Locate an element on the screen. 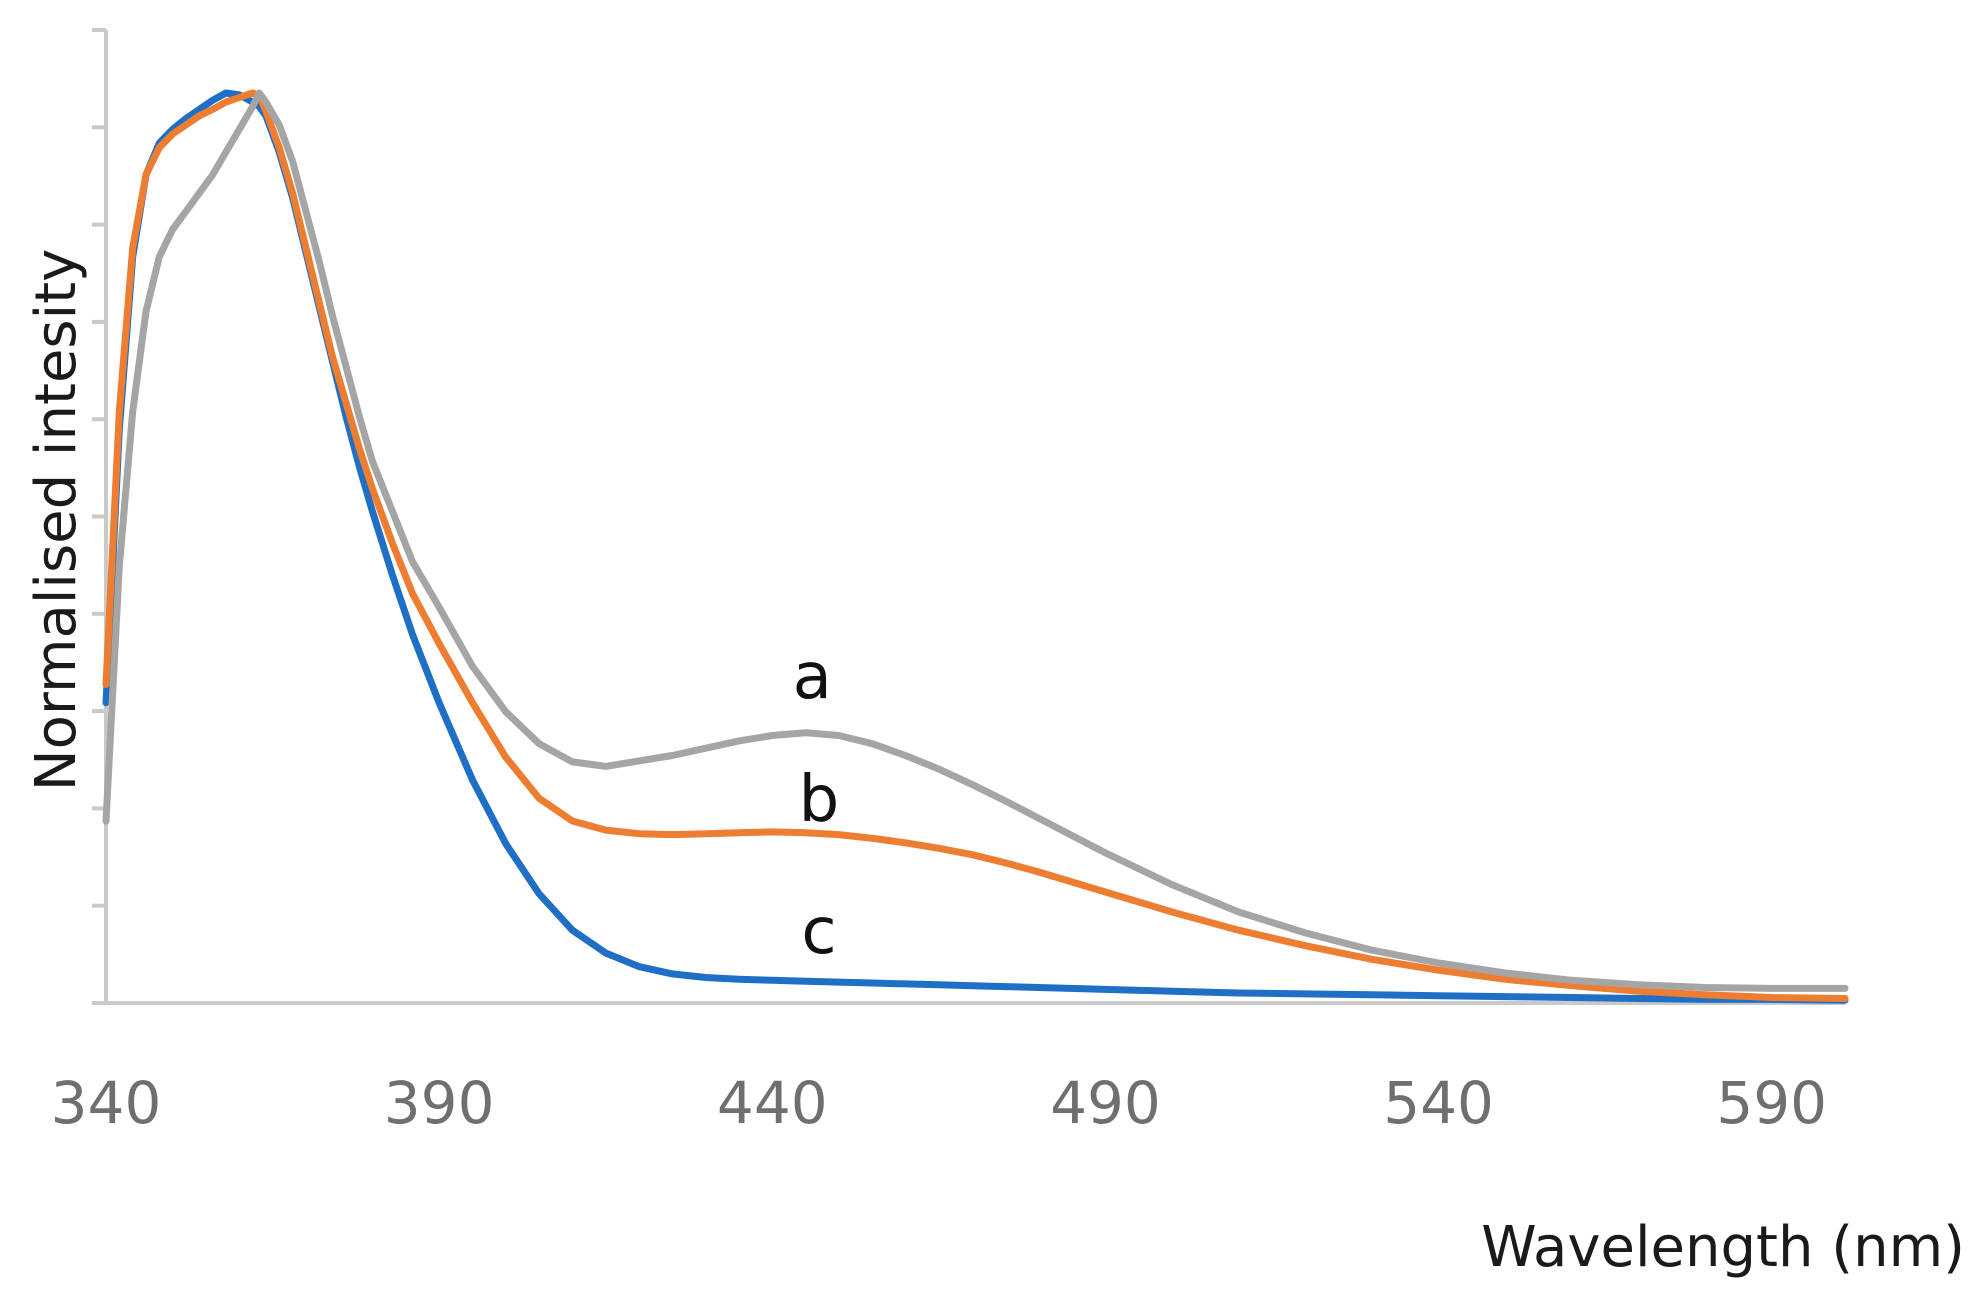  x-axis-title: Wavelength (nm) is located at coordinates (1723, 1247).